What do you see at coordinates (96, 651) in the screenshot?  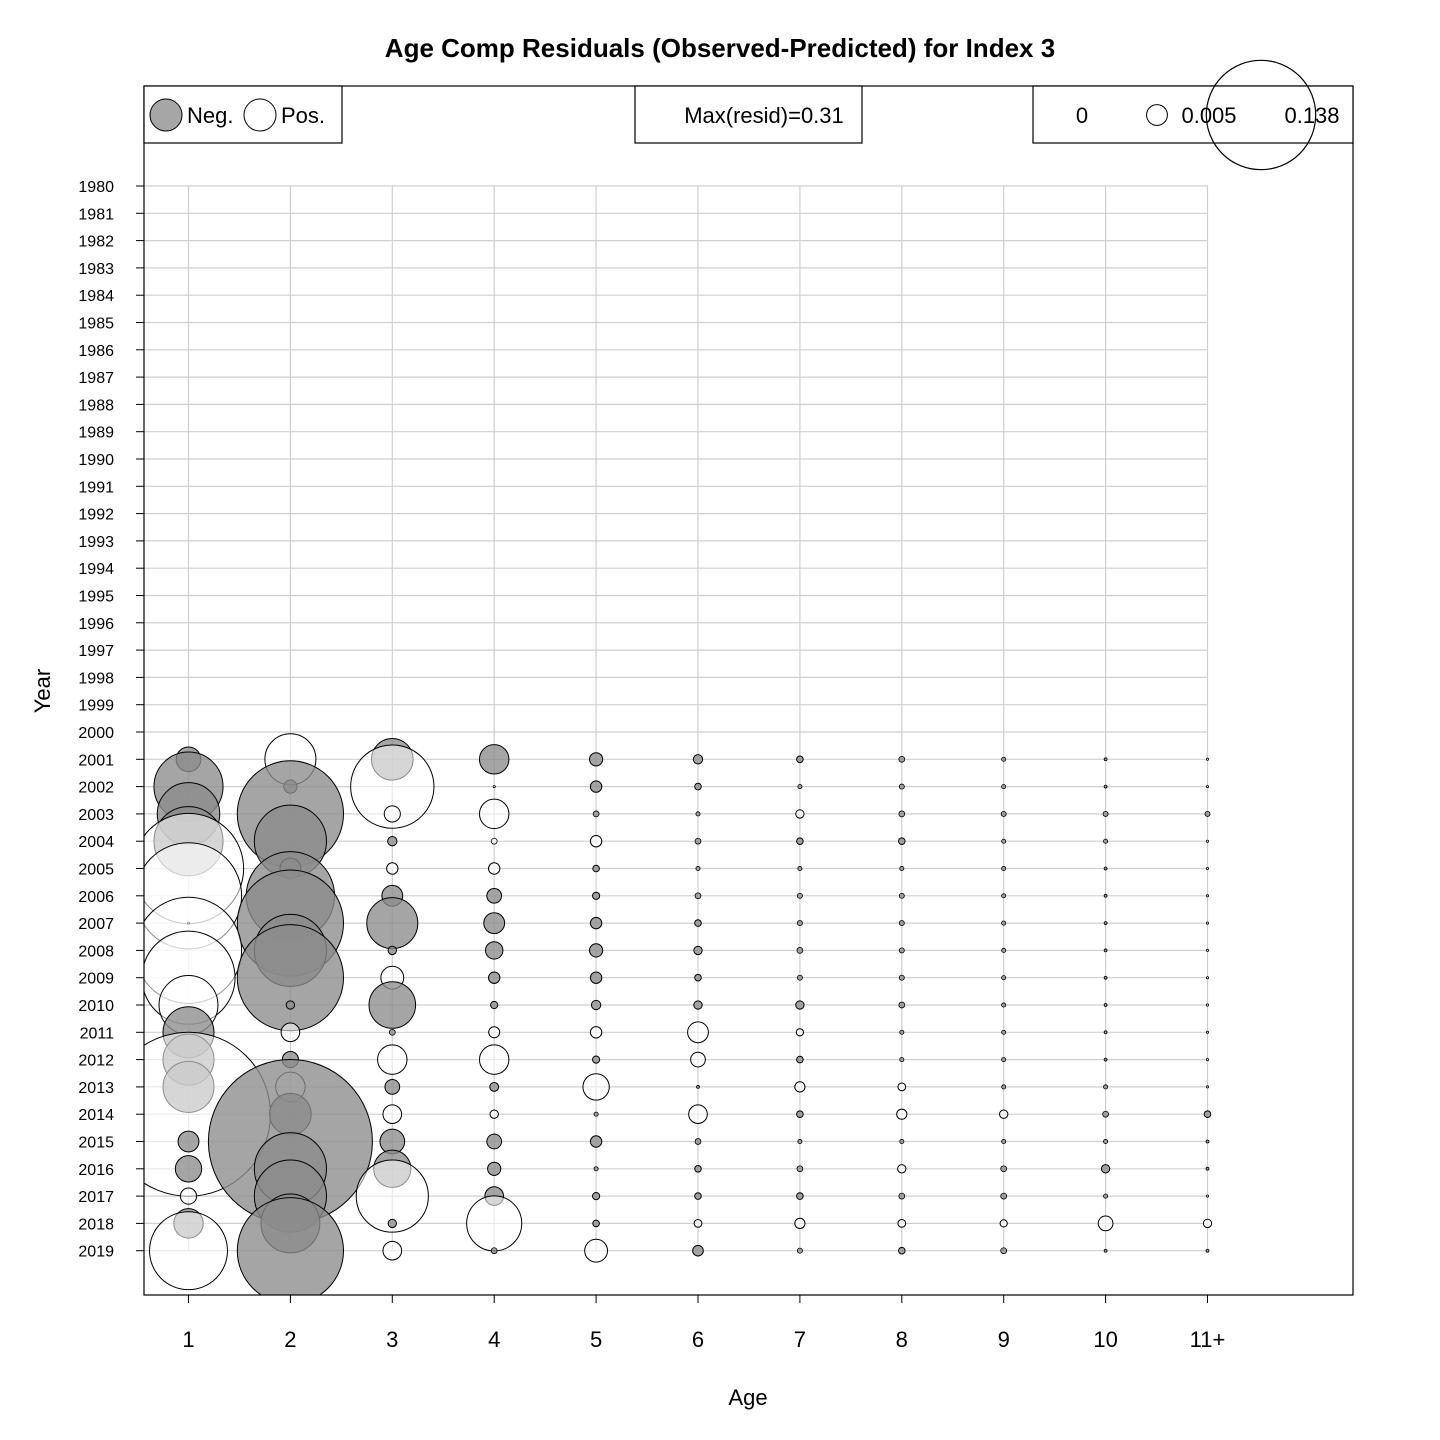 I see `y-tick-label: 1997` at bounding box center [96, 651].